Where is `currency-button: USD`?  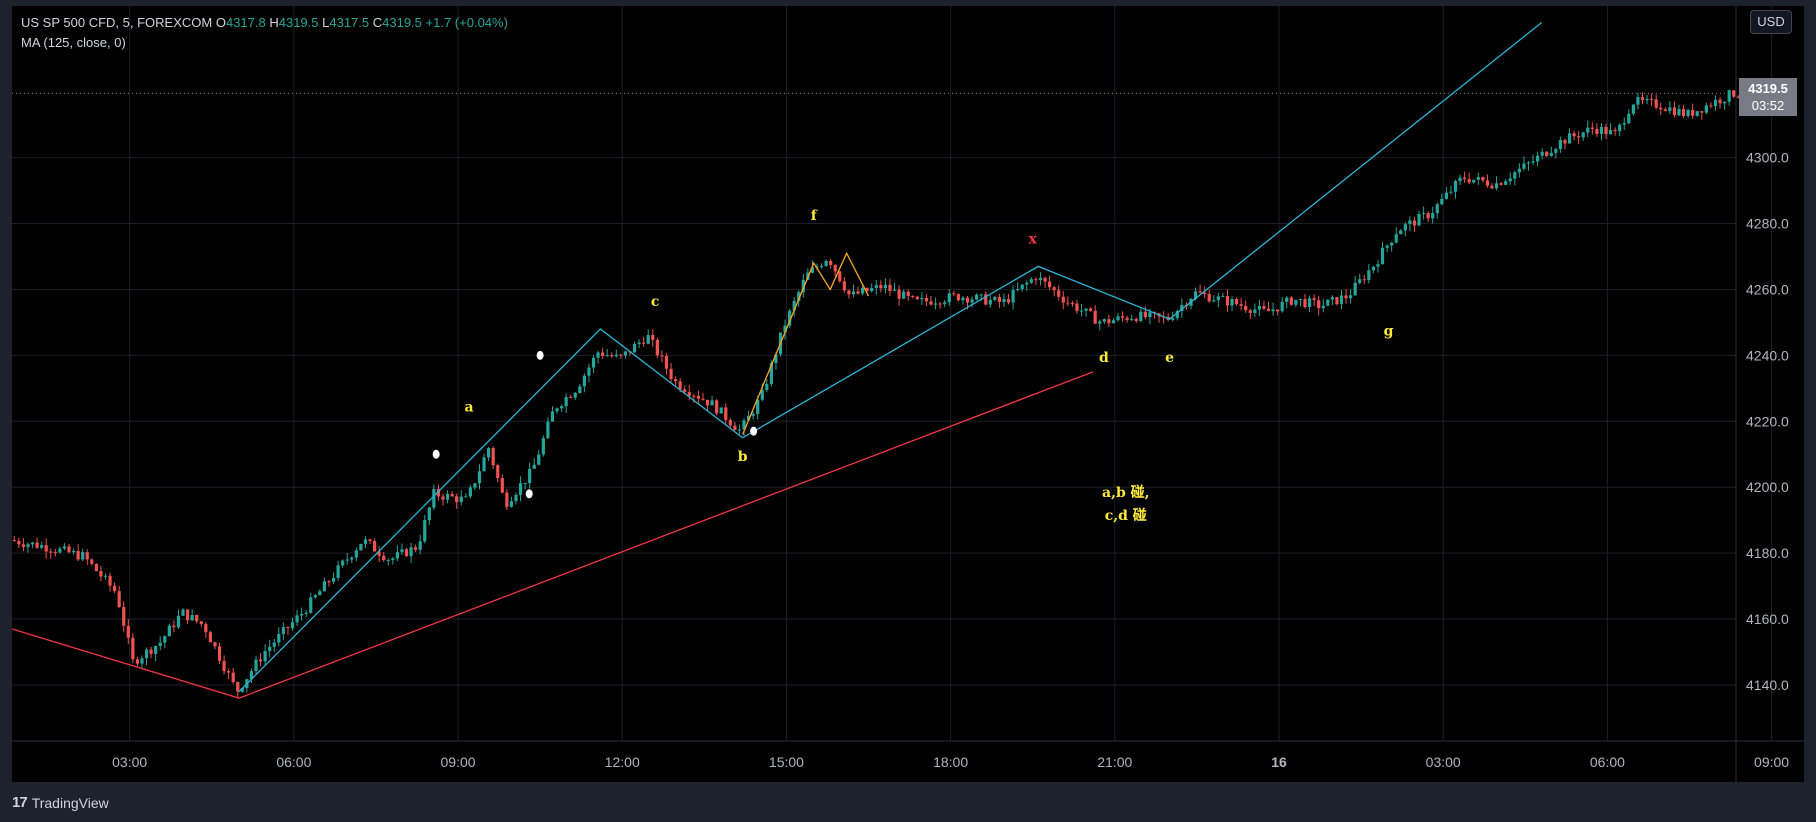 currency-button: USD is located at coordinates (1771, 22).